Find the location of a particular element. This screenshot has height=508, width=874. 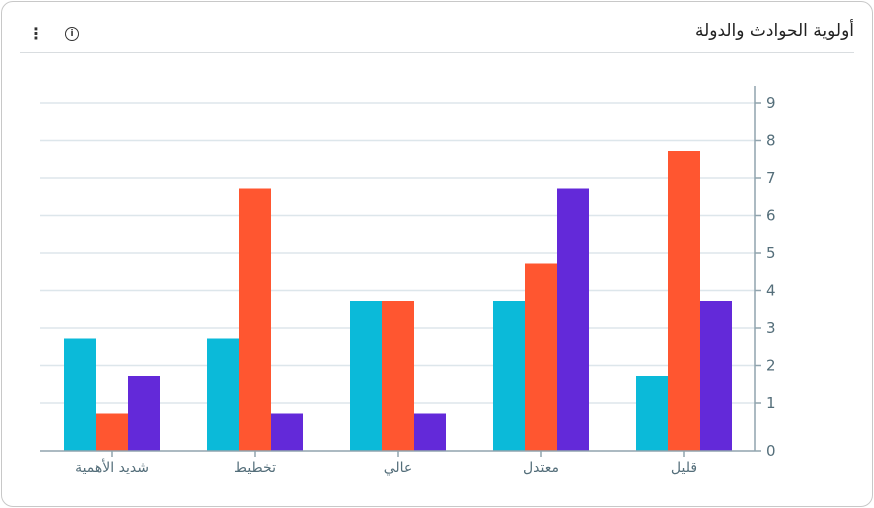

y-tick-label: 2 is located at coordinates (771, 366).